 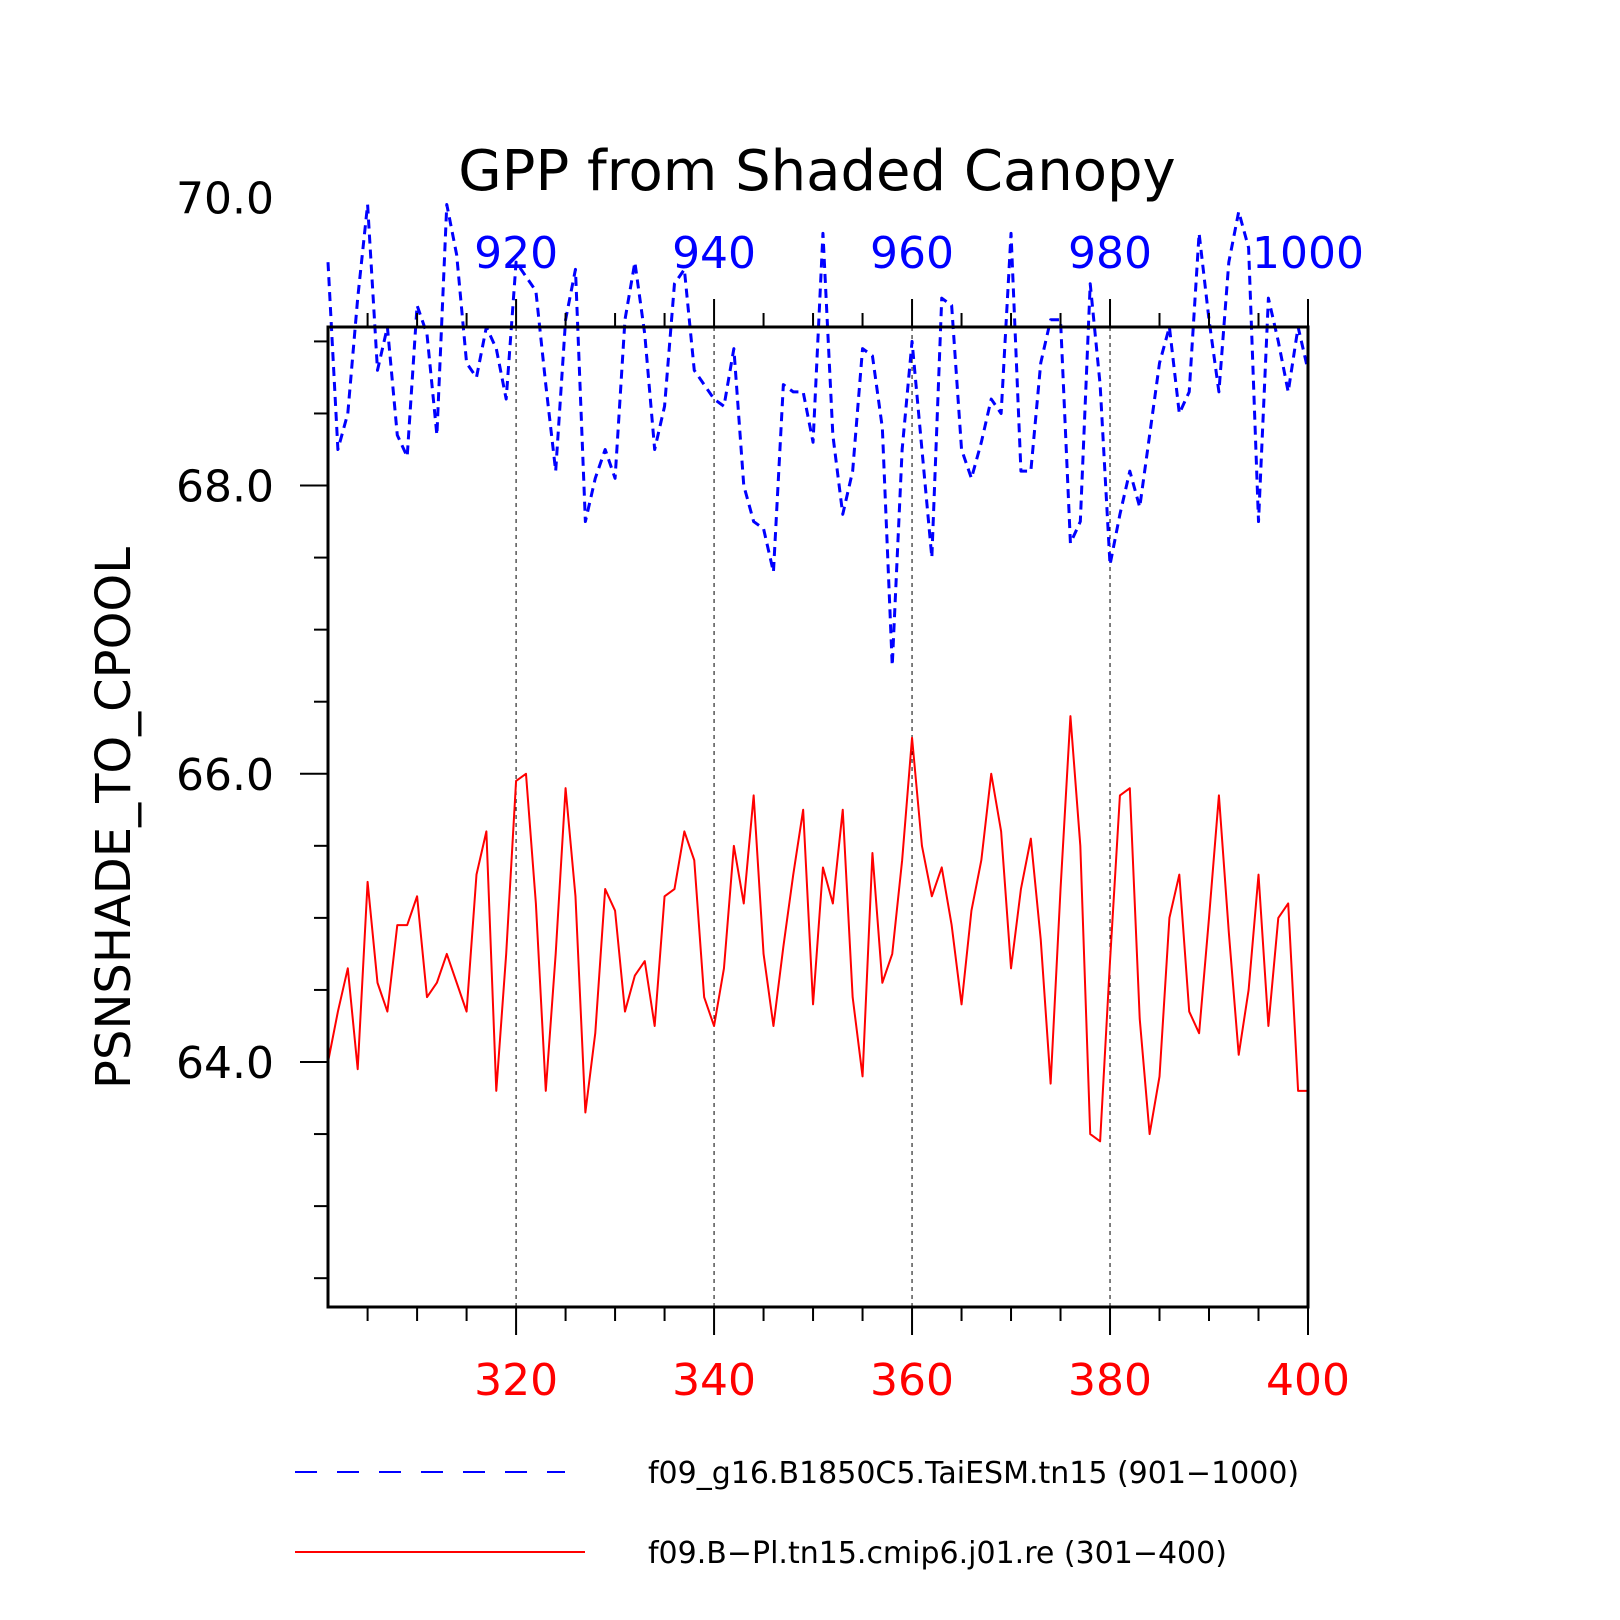 What do you see at coordinates (1110, 253) in the screenshot?
I see `x-top-tick-label: 980` at bounding box center [1110, 253].